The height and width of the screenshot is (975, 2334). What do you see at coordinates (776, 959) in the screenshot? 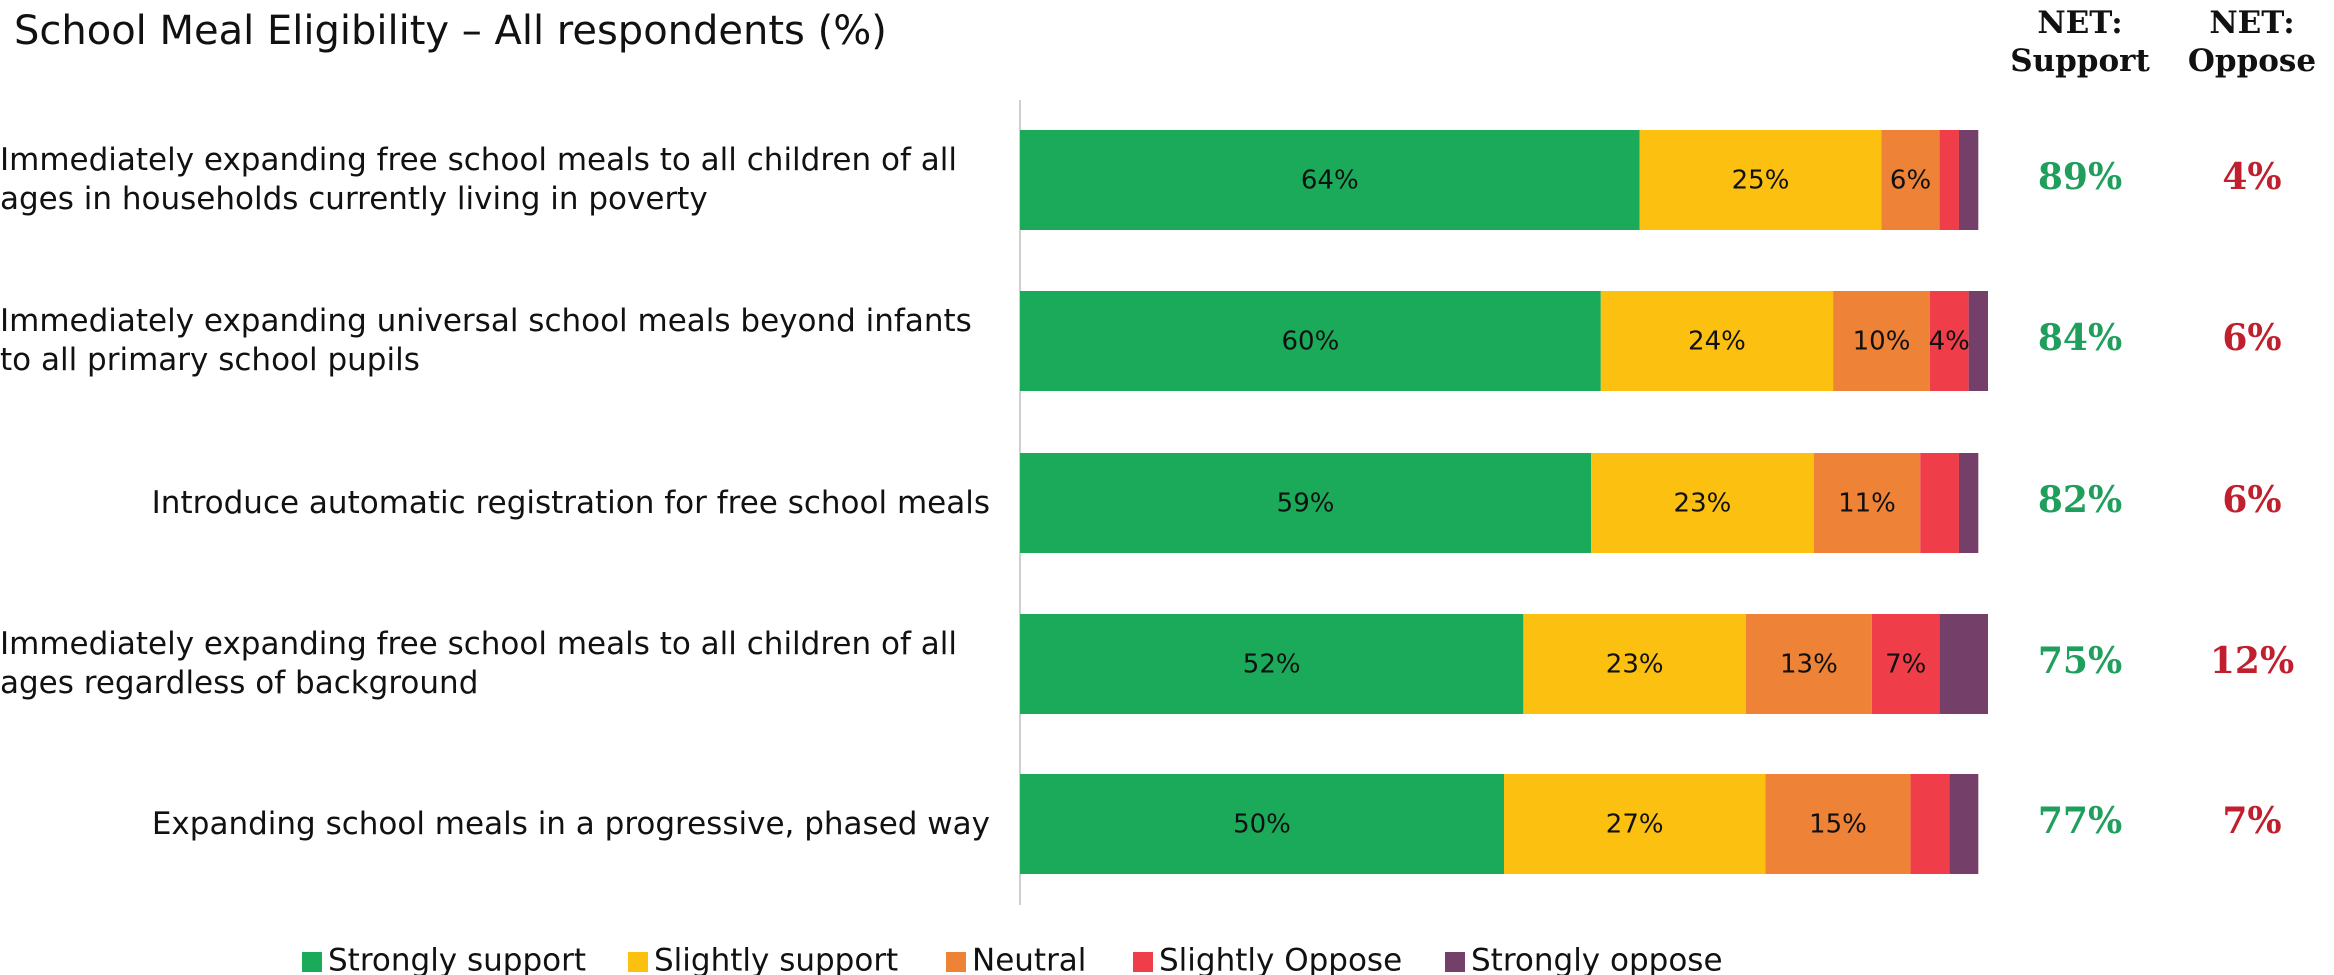
I see `legend-label: Slightly support` at bounding box center [776, 959].